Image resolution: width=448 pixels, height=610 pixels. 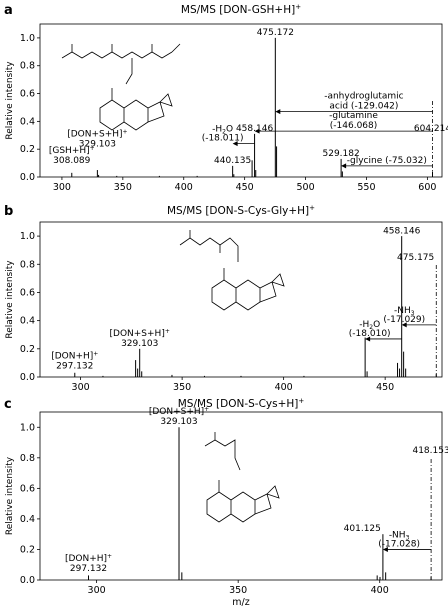 I want to click on peak-label-text: 440.135, so click(x=232, y=161).